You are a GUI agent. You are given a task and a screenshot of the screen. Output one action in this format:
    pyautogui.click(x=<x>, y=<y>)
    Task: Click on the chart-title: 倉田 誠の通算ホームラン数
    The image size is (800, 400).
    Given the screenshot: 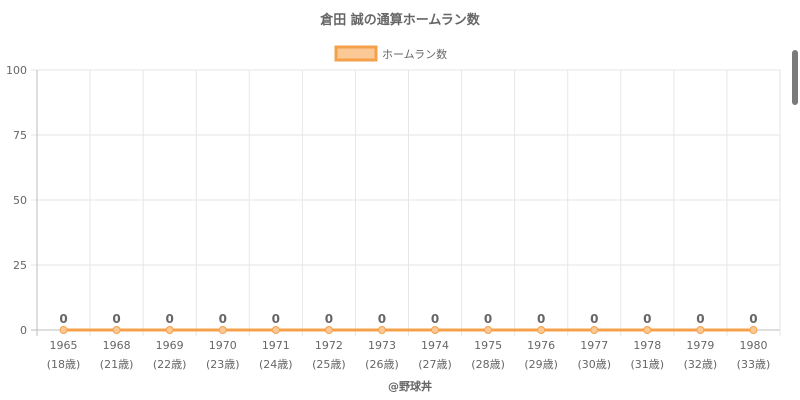 What is the action you would take?
    pyautogui.click(x=399, y=20)
    